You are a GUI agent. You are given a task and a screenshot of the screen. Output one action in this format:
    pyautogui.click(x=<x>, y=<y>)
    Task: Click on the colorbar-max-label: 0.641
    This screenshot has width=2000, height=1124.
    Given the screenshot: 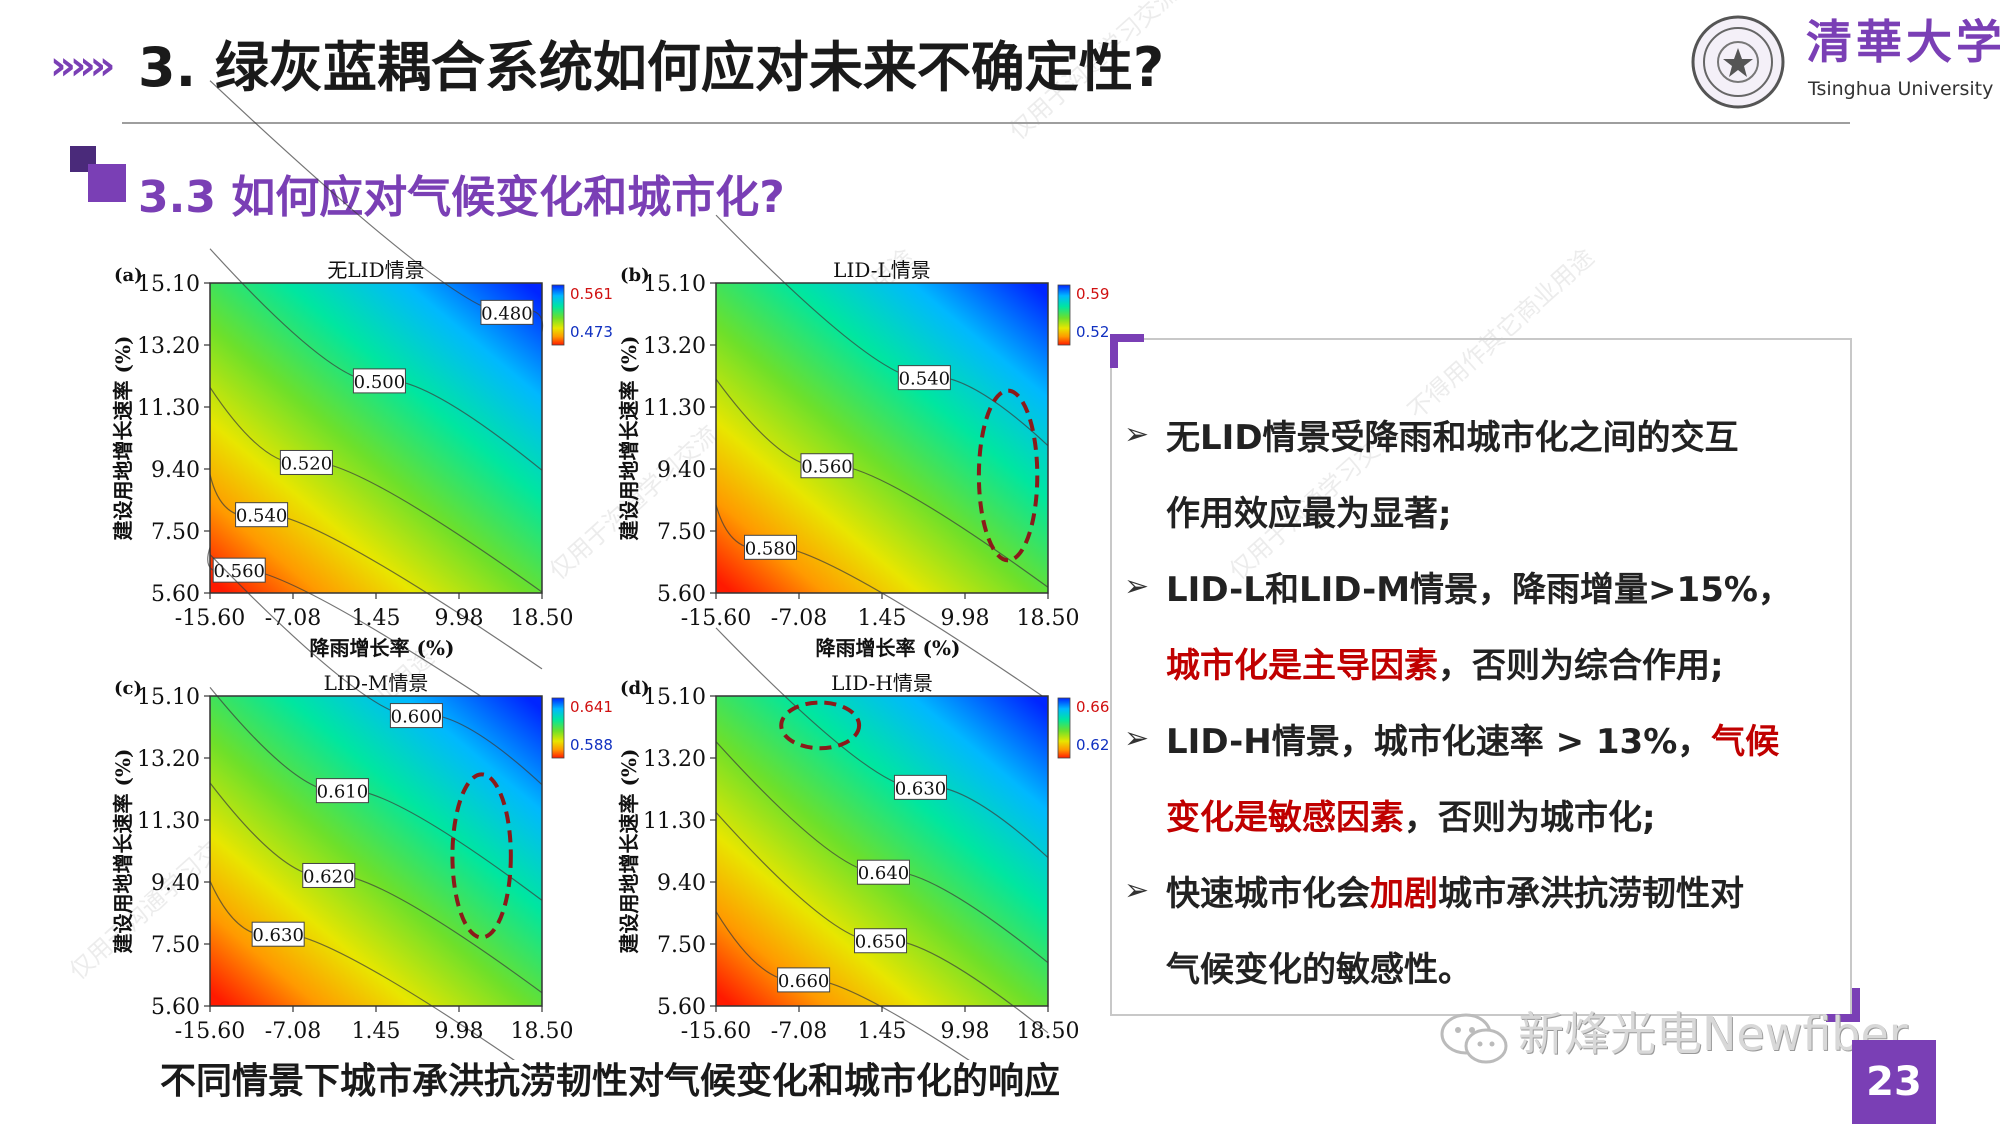 What is the action you would take?
    pyautogui.click(x=591, y=707)
    